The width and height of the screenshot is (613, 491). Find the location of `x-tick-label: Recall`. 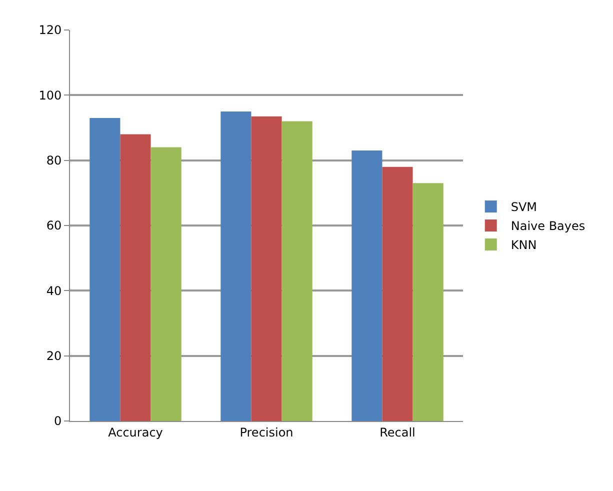

x-tick-label: Recall is located at coordinates (398, 432).